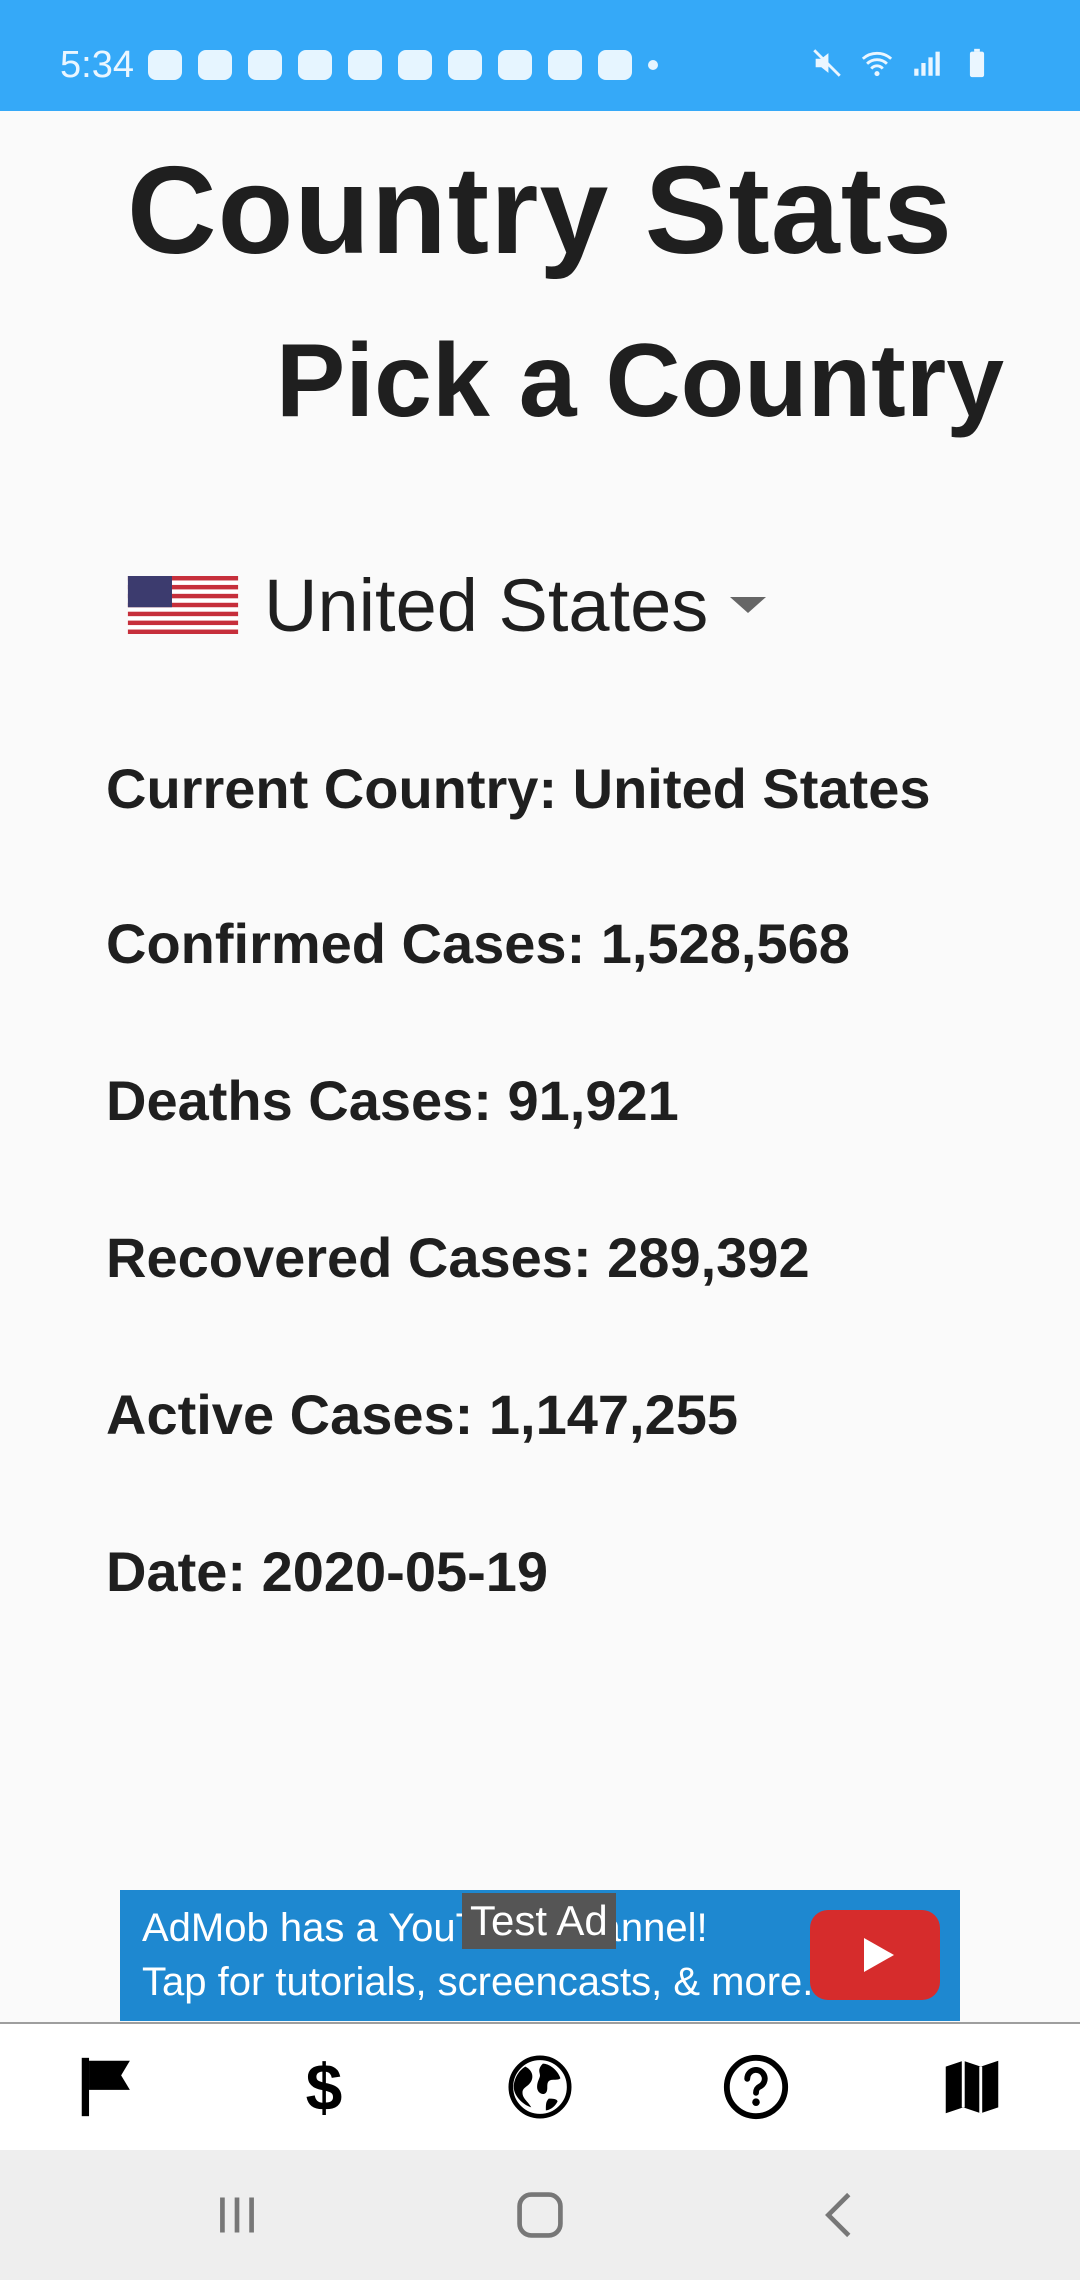  I want to click on home-button, so click(540, 2215).